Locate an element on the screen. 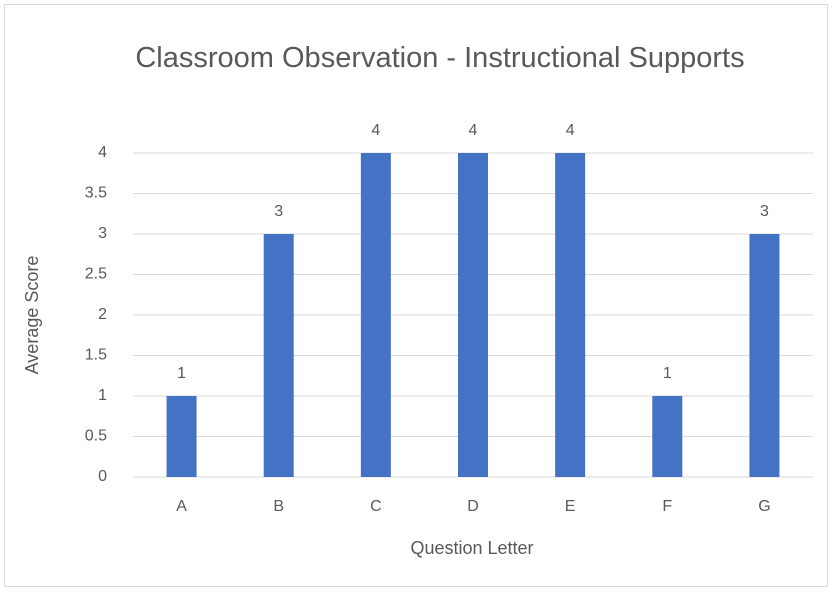 Image resolution: width=833 pixels, height=592 pixels. y-tick-label: 0.5 is located at coordinates (96, 436).